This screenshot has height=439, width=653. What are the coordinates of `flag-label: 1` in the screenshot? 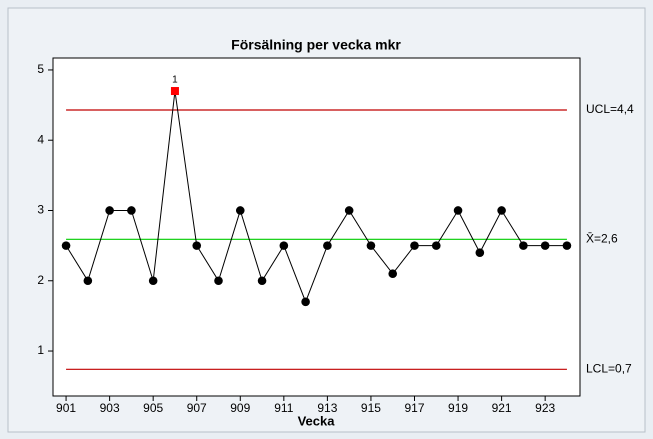 It's located at (175, 80).